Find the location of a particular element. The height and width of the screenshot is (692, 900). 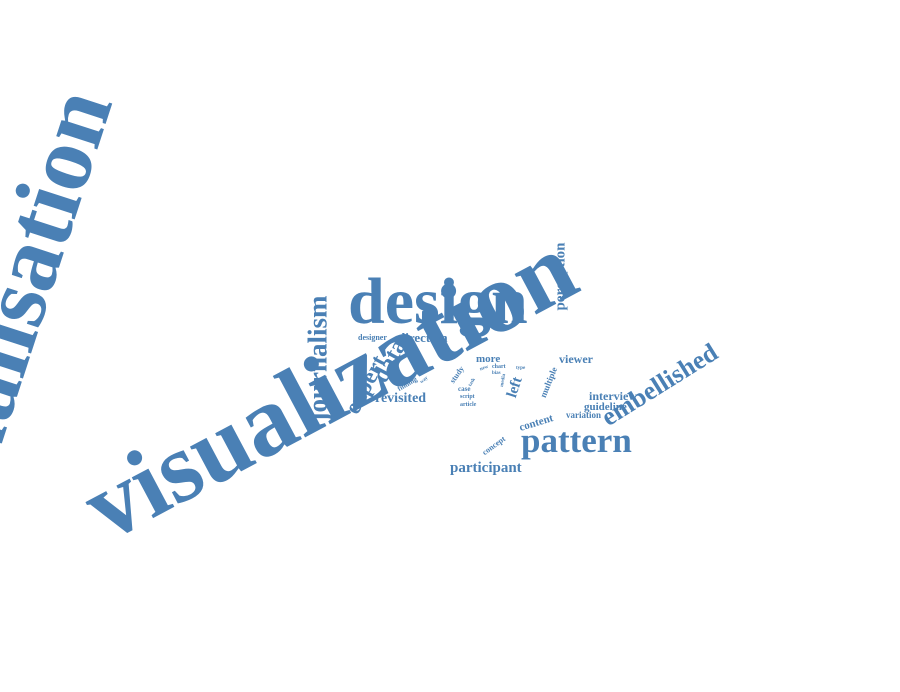

word-case: case is located at coordinates (464, 389).